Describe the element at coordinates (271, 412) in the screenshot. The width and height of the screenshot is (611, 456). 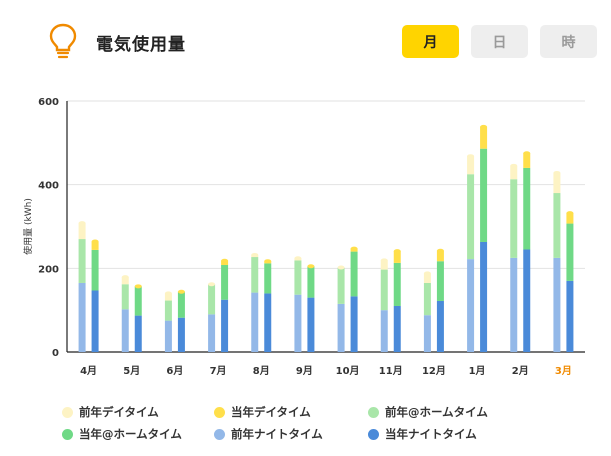
I see `legend-label: 当年デイタイム` at that location.